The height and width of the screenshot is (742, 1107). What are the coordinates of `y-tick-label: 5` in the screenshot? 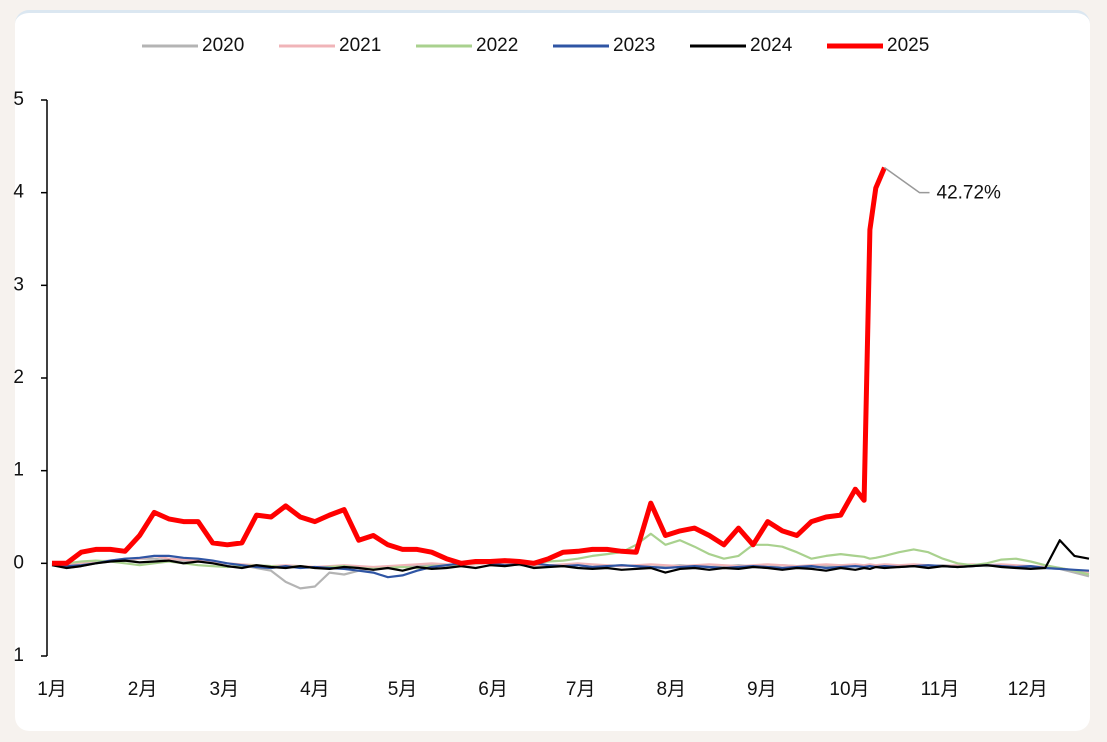 It's located at (18, 99).